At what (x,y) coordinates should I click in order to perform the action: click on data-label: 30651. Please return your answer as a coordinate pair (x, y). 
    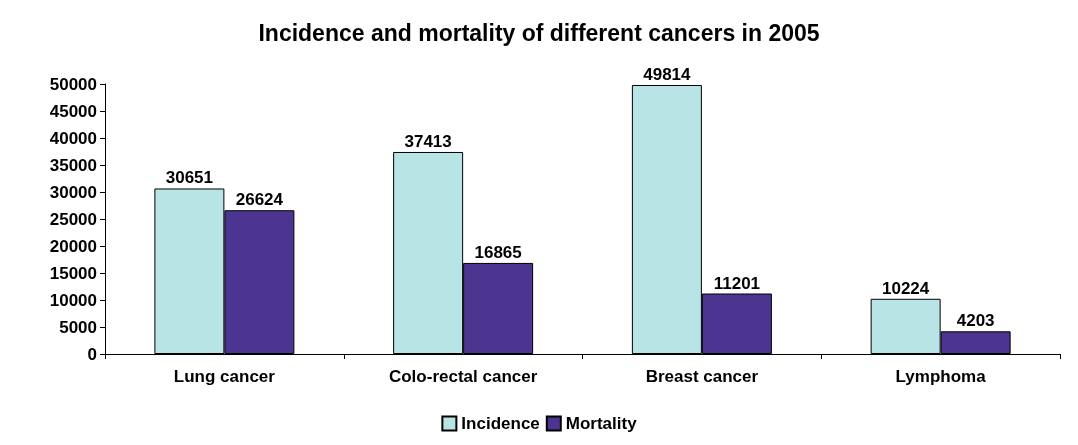
    Looking at the image, I should click on (189, 178).